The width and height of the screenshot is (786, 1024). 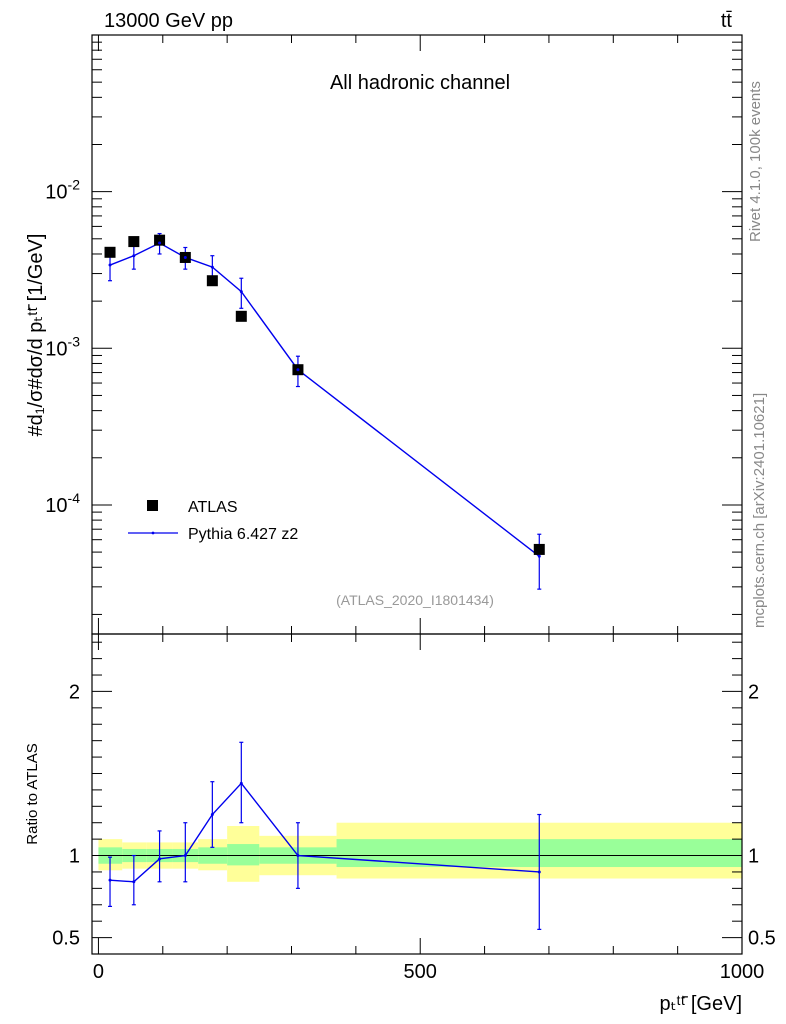 I want to click on ratio-series-group, so click(x=325, y=835).